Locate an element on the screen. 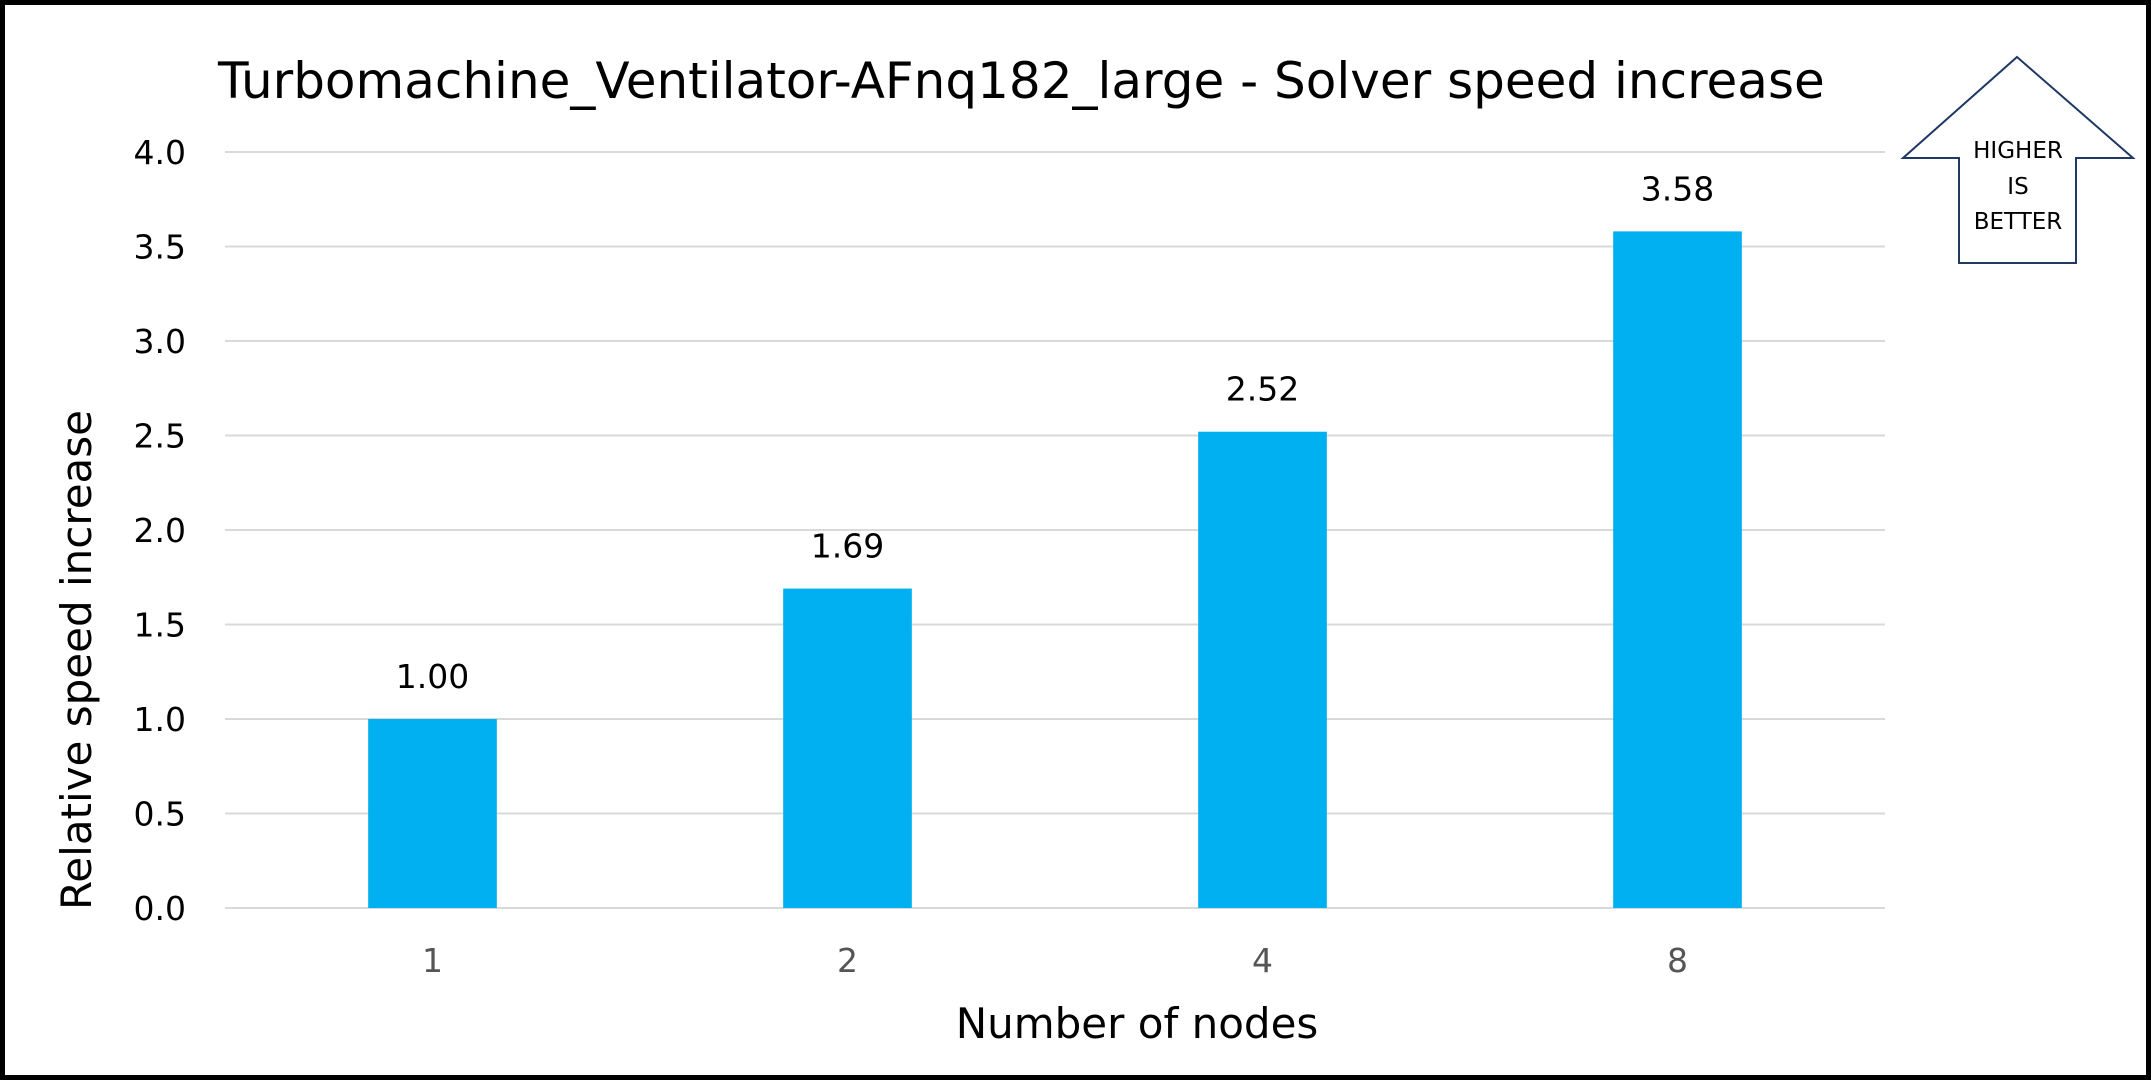 This screenshot has width=2151, height=1080. y-tick-label: 2.0 is located at coordinates (160, 530).